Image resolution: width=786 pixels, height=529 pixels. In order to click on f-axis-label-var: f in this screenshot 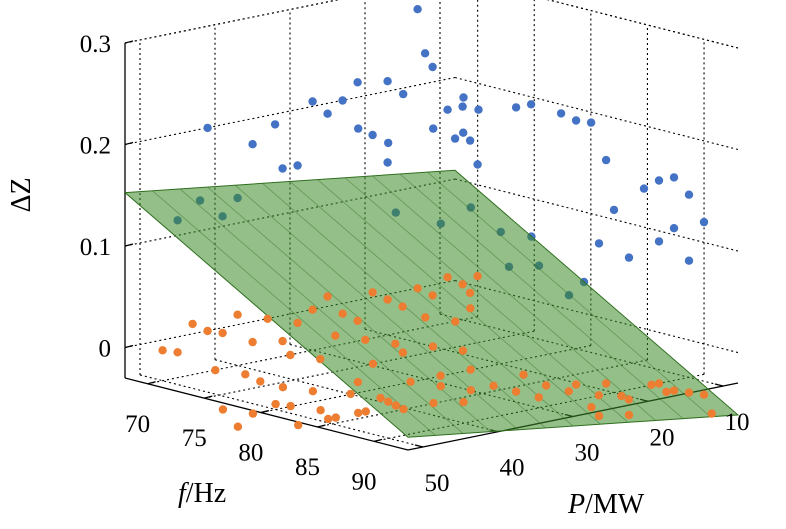, I will do `click(183, 493)`.